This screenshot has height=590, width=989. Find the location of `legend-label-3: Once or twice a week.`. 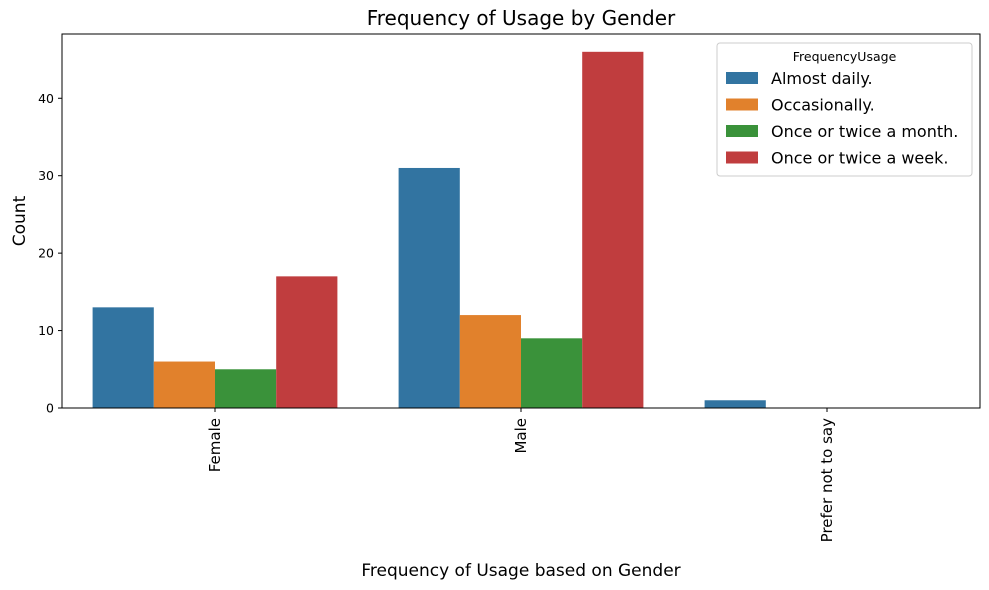

legend-label-3: Once or twice a week. is located at coordinates (859, 158).